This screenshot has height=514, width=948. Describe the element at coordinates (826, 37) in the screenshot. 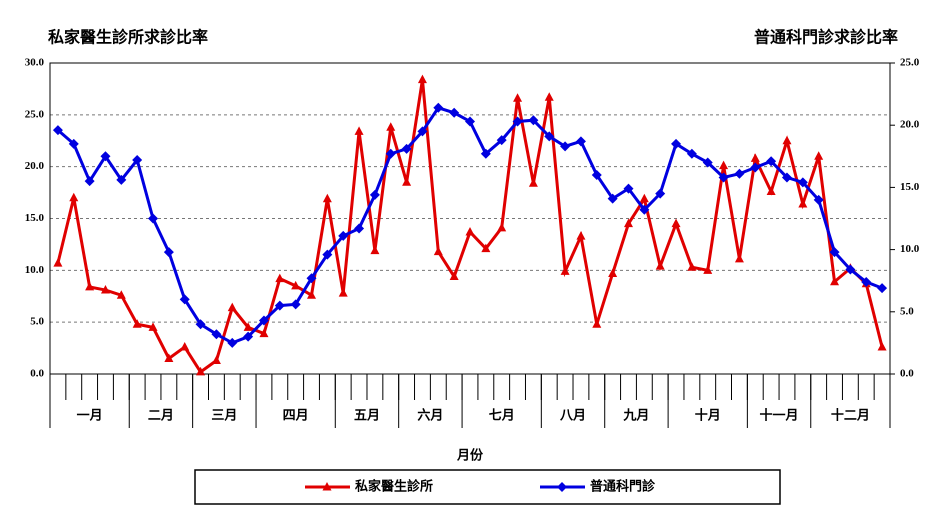

I see `right-title: 普通科門診求診比率` at that location.